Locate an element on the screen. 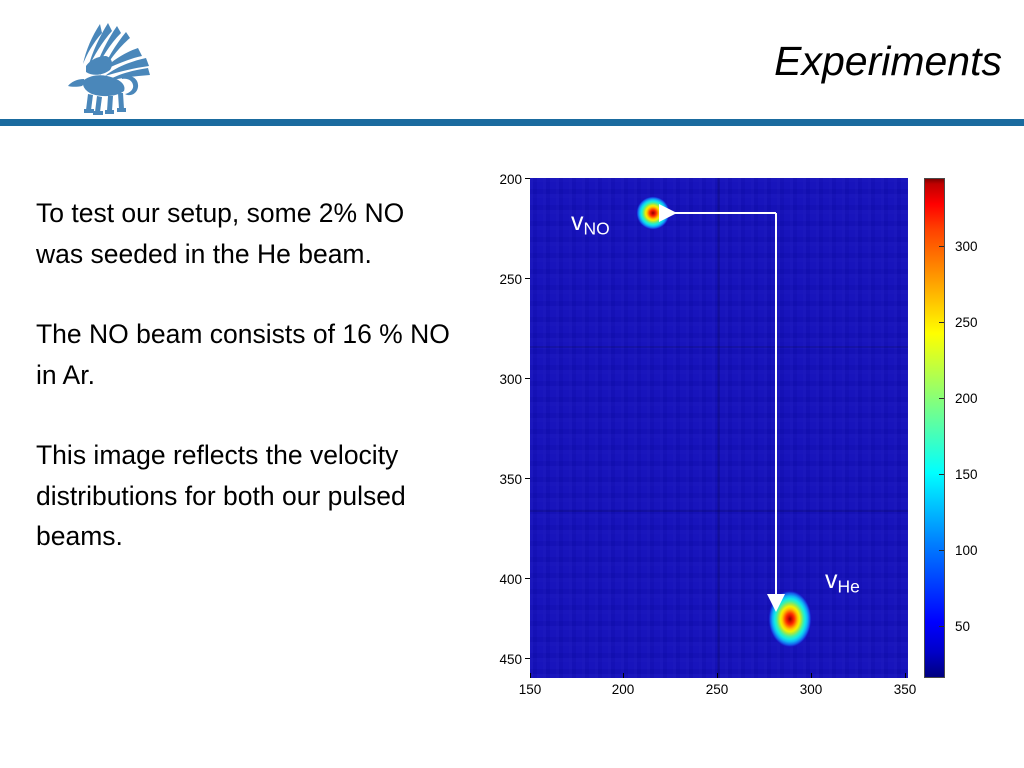 The image size is (1024, 768). x-tick-label-250: 250 is located at coordinates (717, 689).